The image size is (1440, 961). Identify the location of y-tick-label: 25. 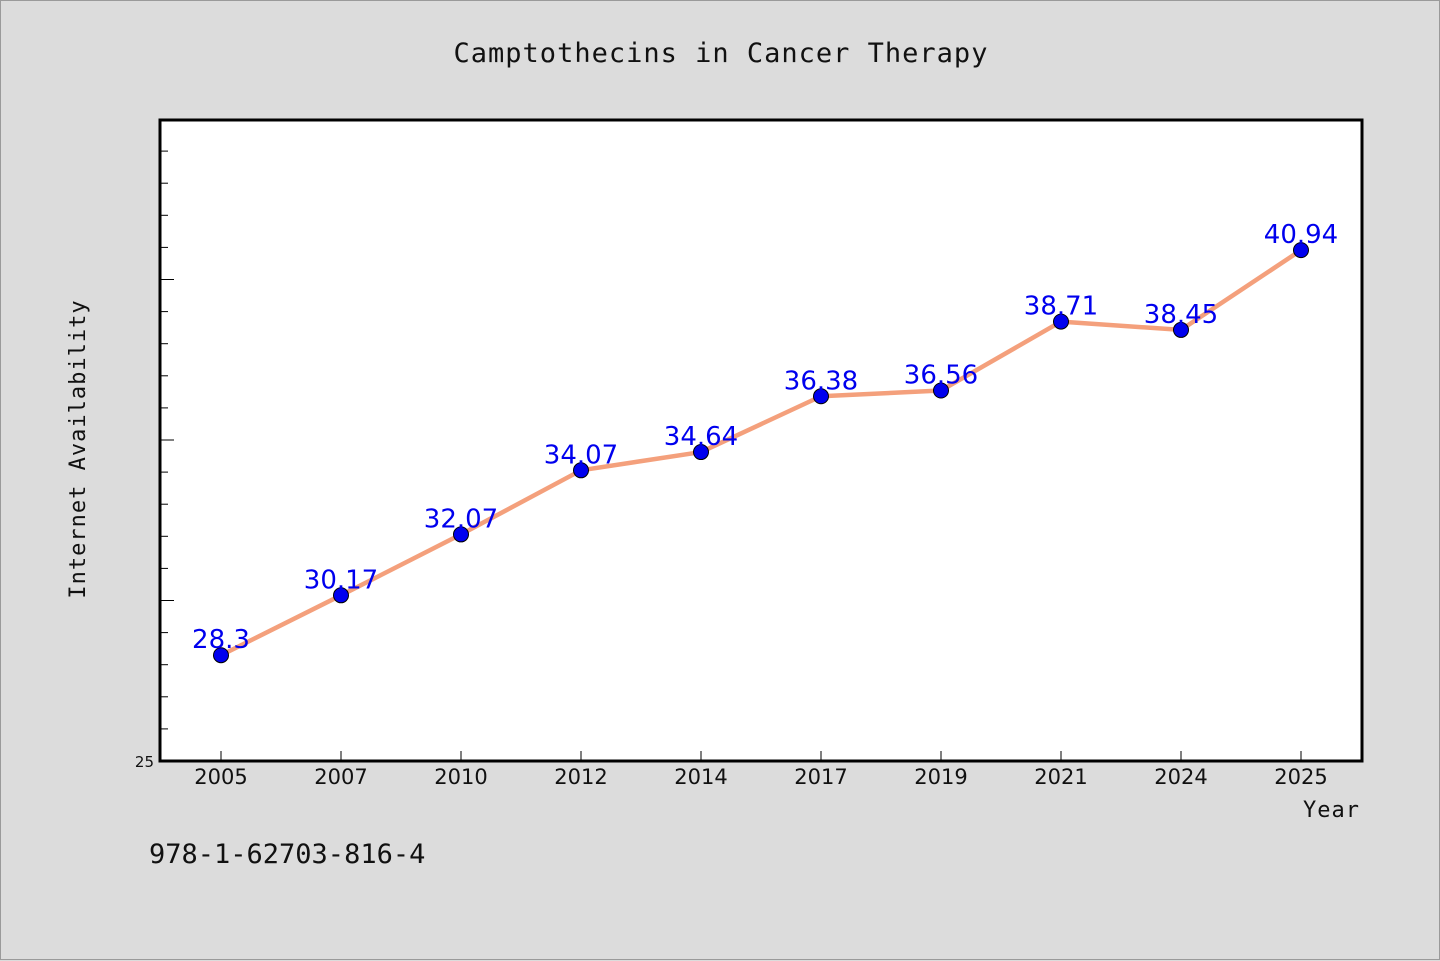
(144, 762).